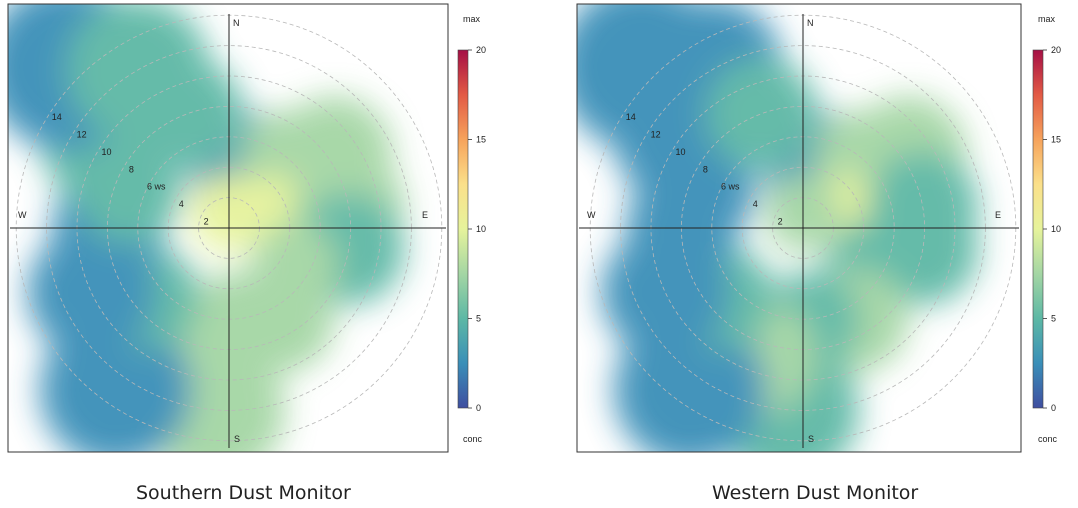 The image size is (1078, 508). Describe the element at coordinates (815, 493) in the screenshot. I see `chart-caption: Western Dust Monitor` at that location.